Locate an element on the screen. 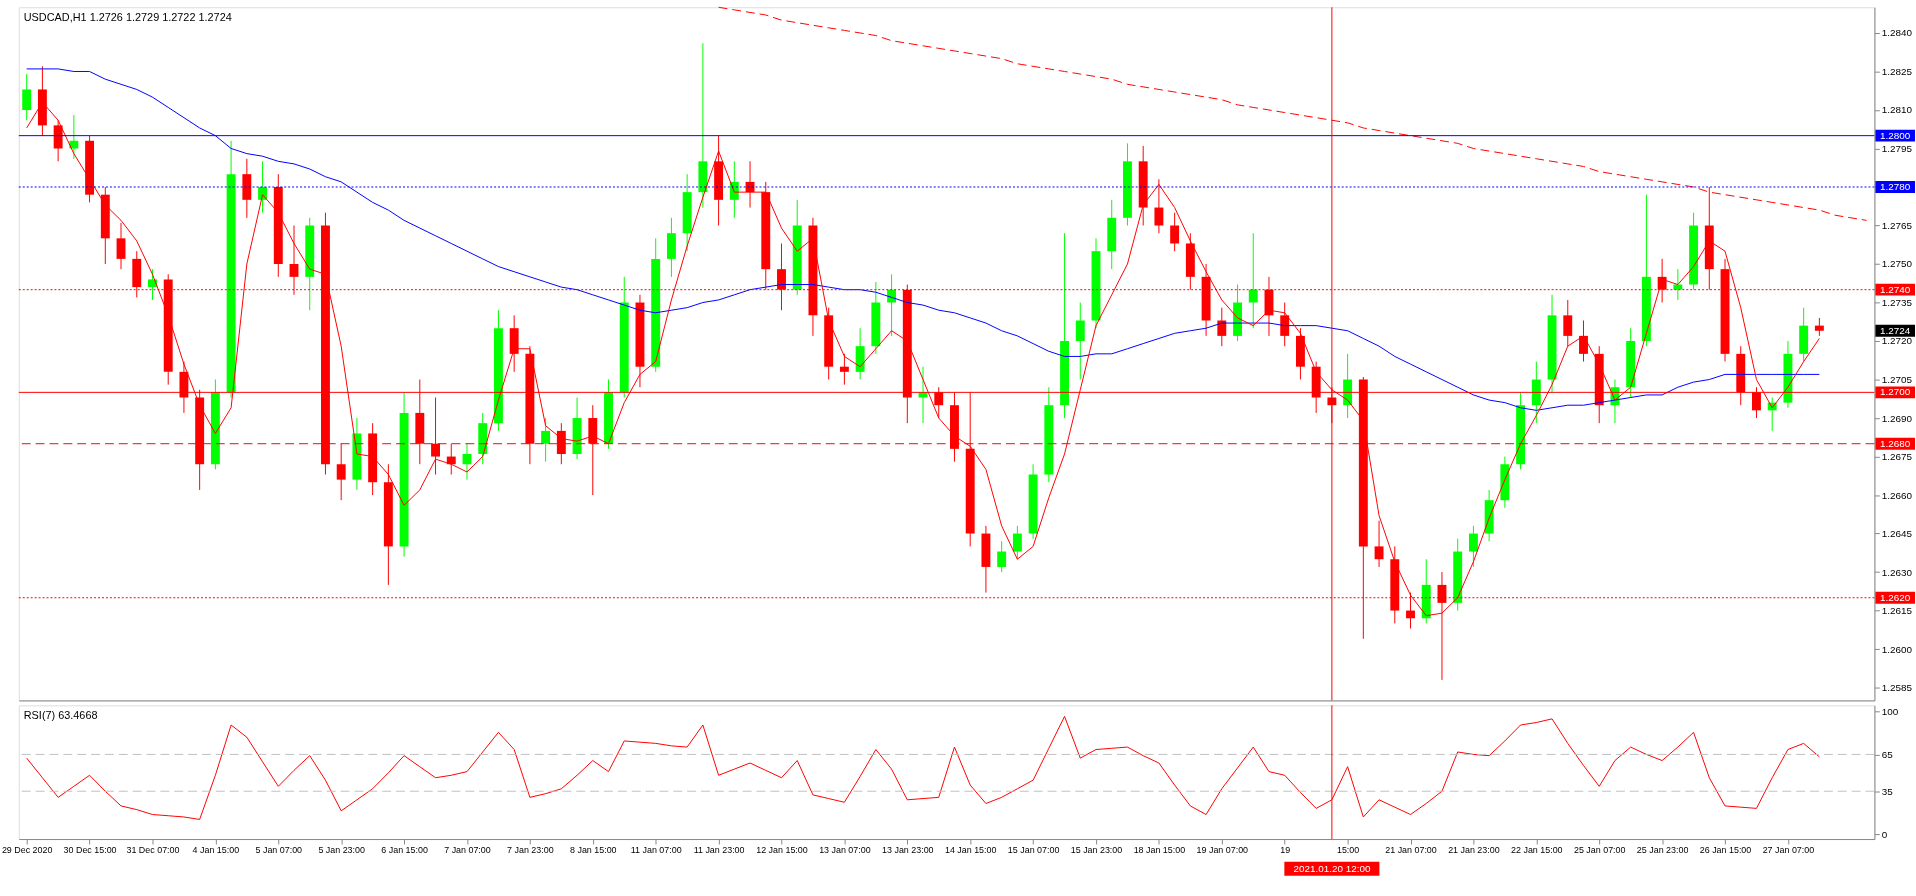 The image size is (1916, 896). x-tick-label: 5 Jan 07:00 is located at coordinates (279, 850).